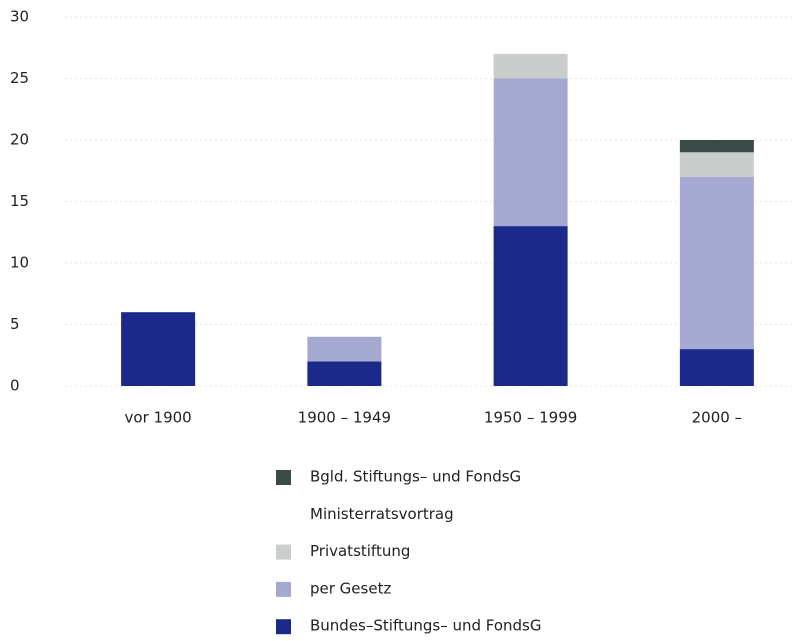  I want to click on y-tick-label: 30, so click(19, 17).